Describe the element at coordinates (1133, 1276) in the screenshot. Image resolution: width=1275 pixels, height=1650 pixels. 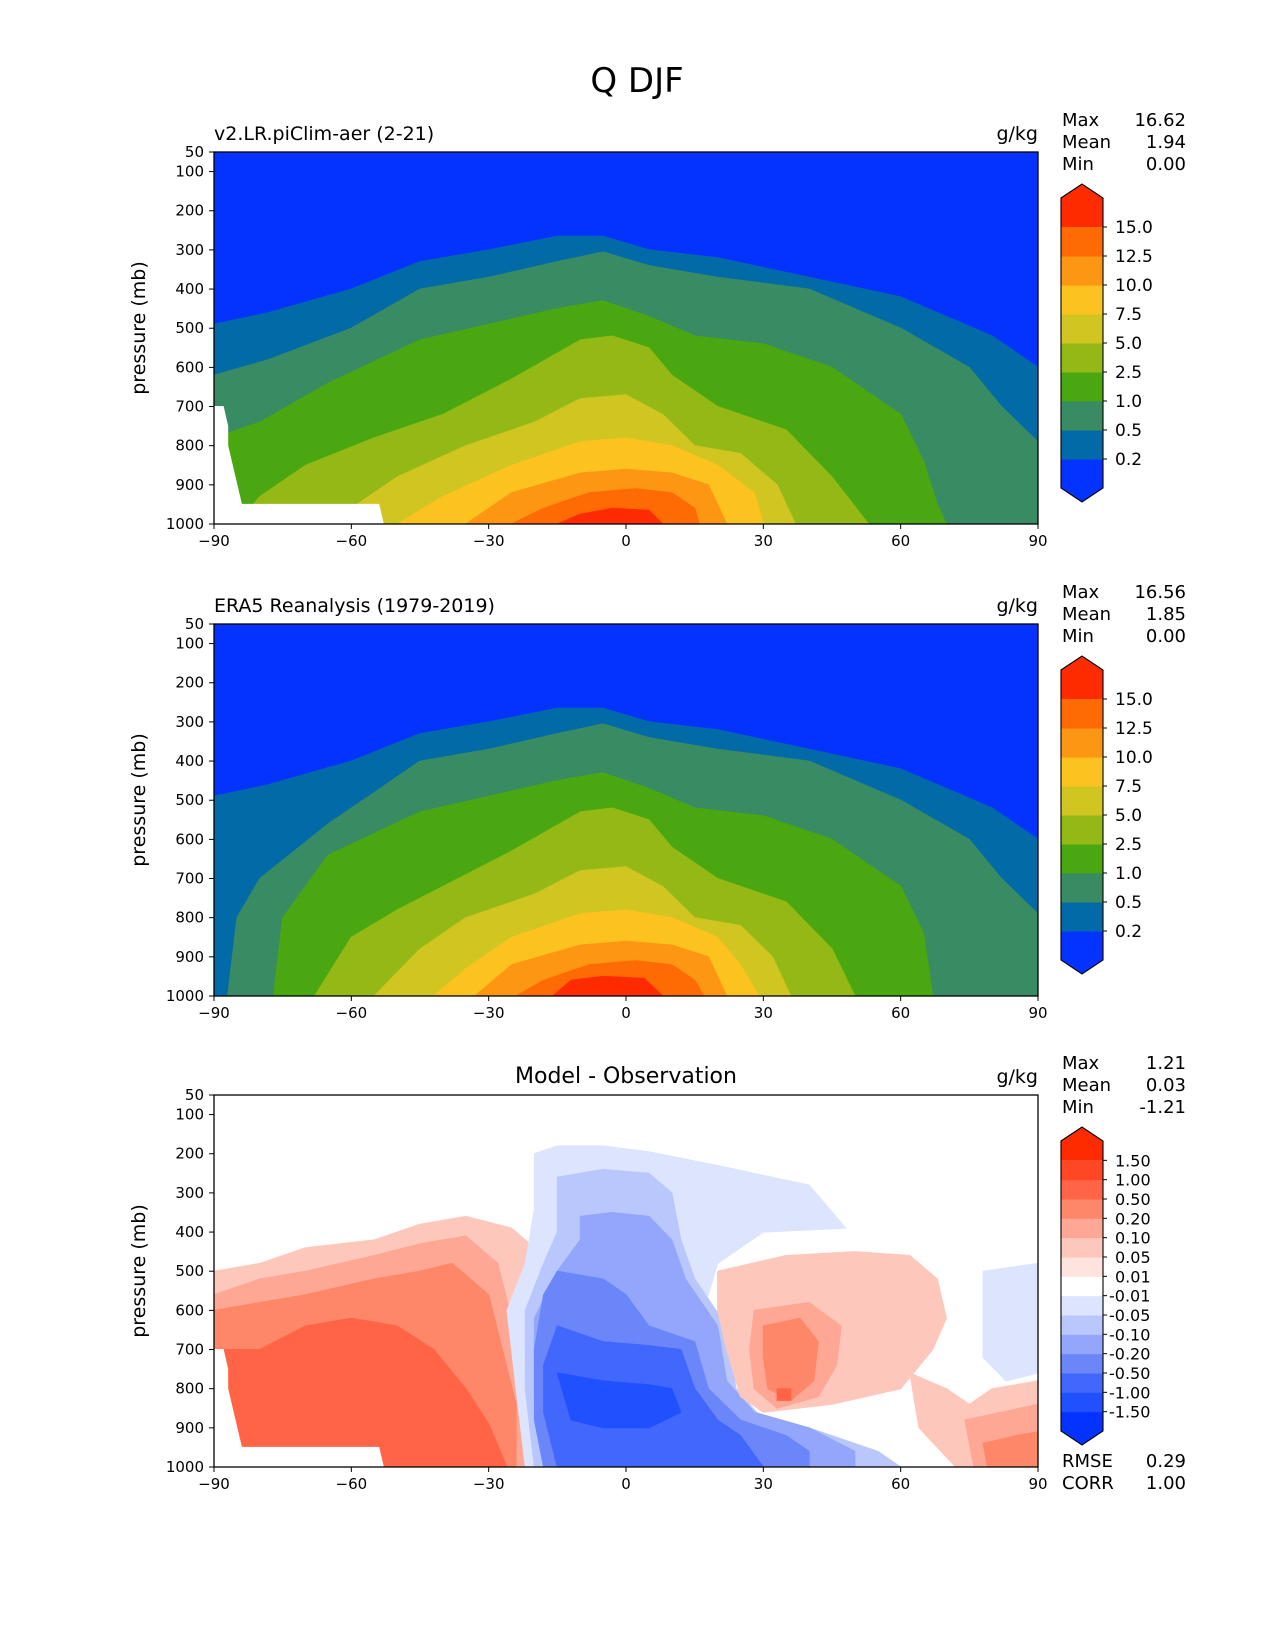
I see `colorbar-tick-label: 0.01` at that location.